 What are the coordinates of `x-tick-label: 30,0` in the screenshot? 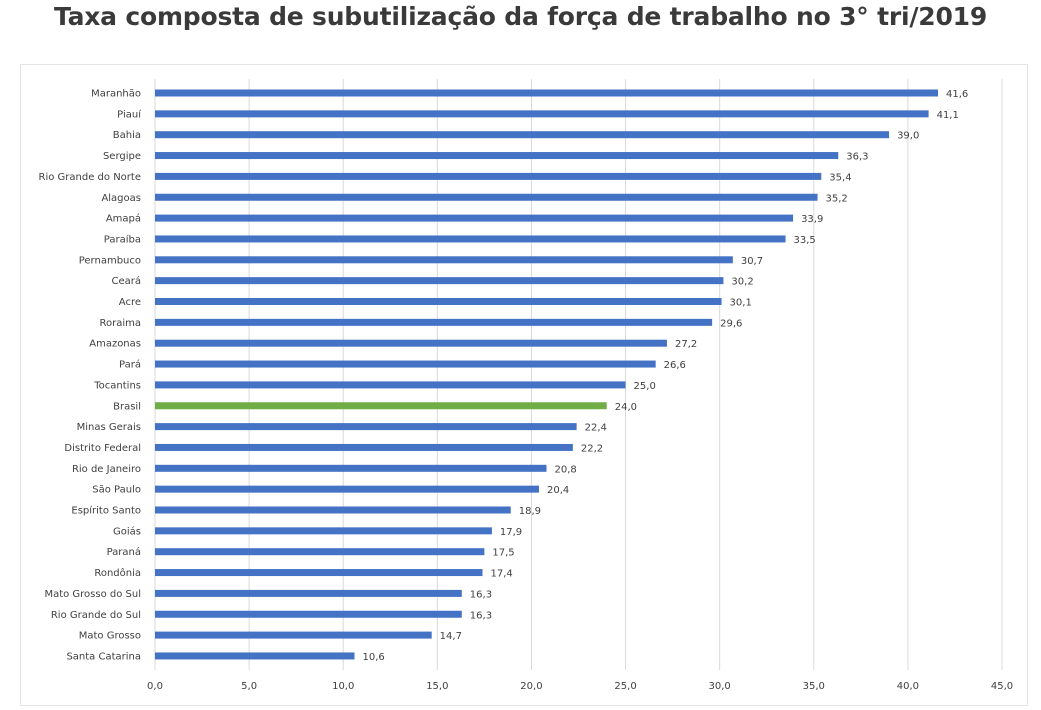 It's located at (720, 686).